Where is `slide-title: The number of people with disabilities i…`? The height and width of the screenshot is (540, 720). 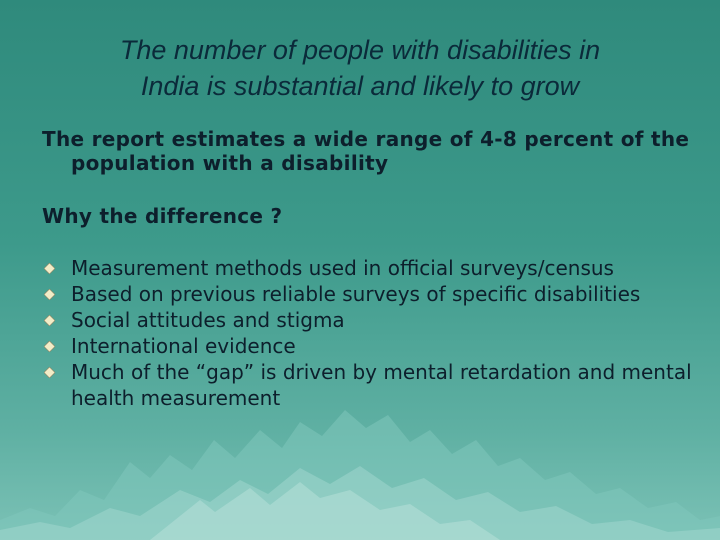
slide-title: The number of people with disabilities i… is located at coordinates (360, 68).